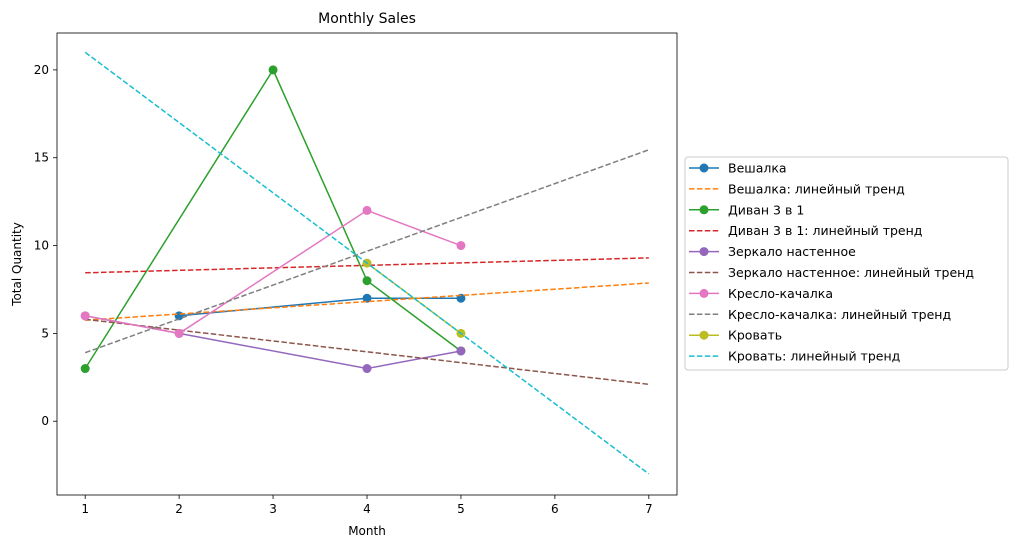 This screenshot has height=547, width=1017. I want to click on legend-label-4: Зеркало настенное, so click(792, 251).